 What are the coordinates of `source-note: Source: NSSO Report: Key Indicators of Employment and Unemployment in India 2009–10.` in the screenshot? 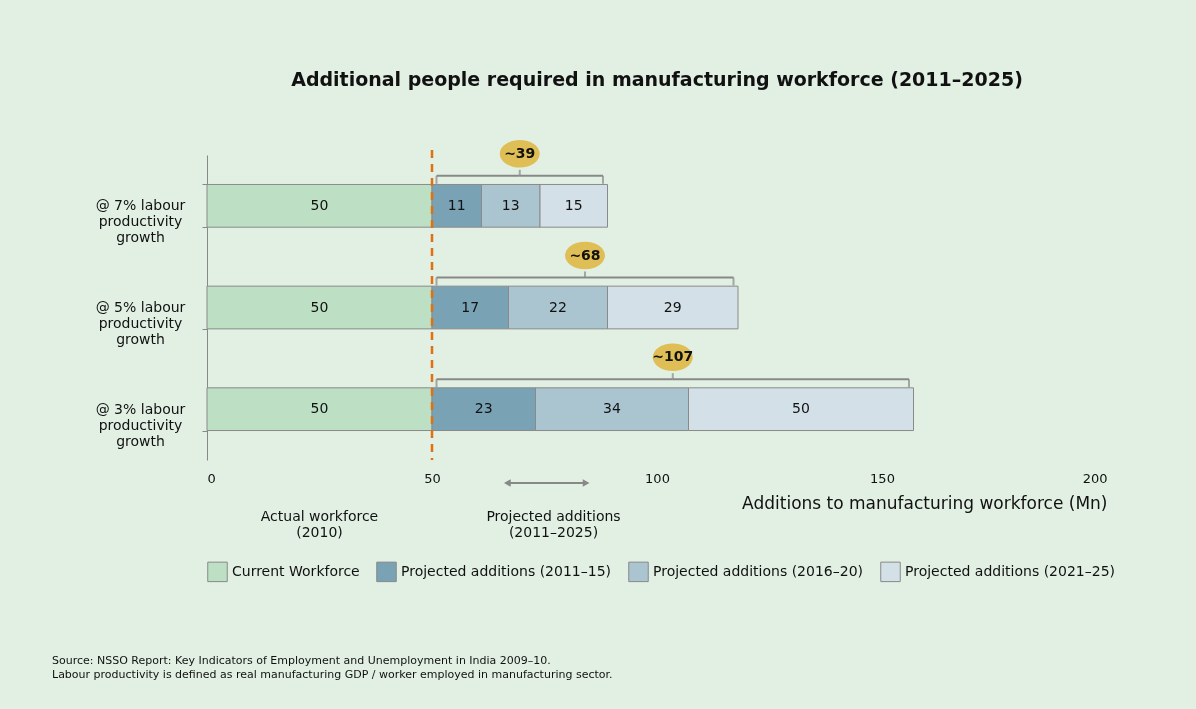 It's located at (301, 660).